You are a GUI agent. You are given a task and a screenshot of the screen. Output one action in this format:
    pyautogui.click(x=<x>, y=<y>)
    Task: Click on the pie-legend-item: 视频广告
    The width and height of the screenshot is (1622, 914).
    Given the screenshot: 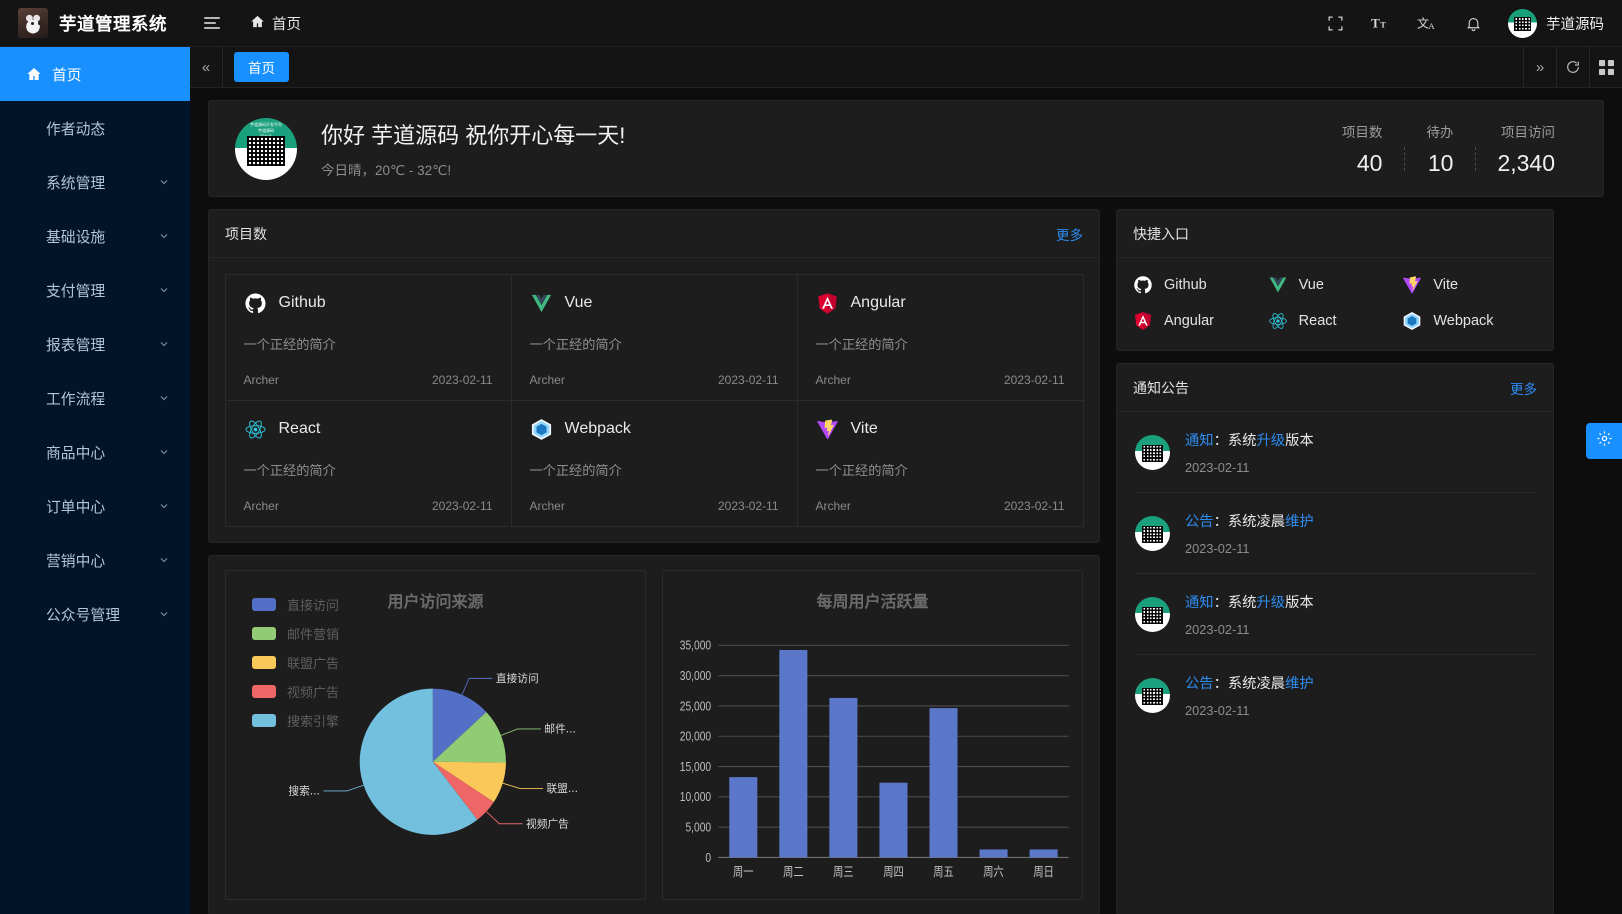 What is the action you would take?
    pyautogui.click(x=295, y=691)
    